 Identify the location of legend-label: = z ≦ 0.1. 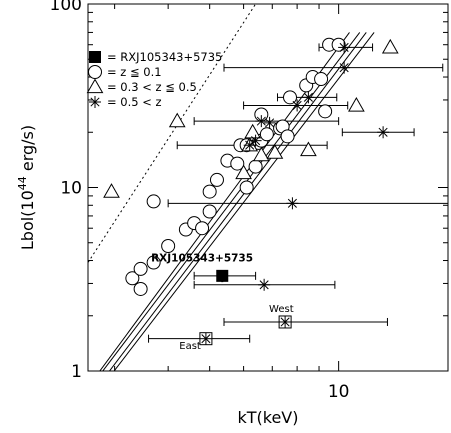
(134, 72).